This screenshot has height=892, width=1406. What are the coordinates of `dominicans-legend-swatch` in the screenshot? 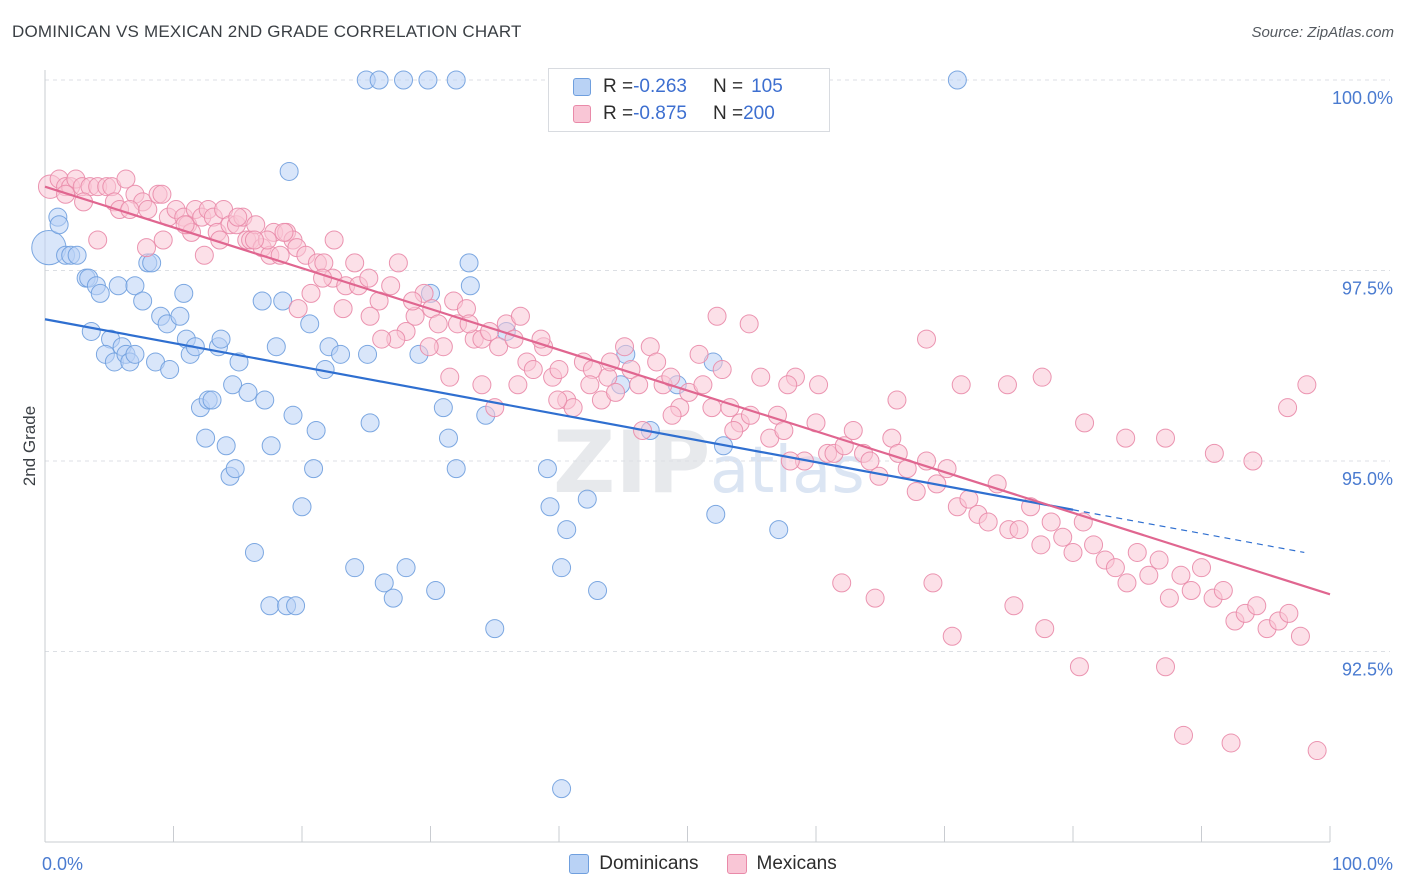 It's located at (579, 864).